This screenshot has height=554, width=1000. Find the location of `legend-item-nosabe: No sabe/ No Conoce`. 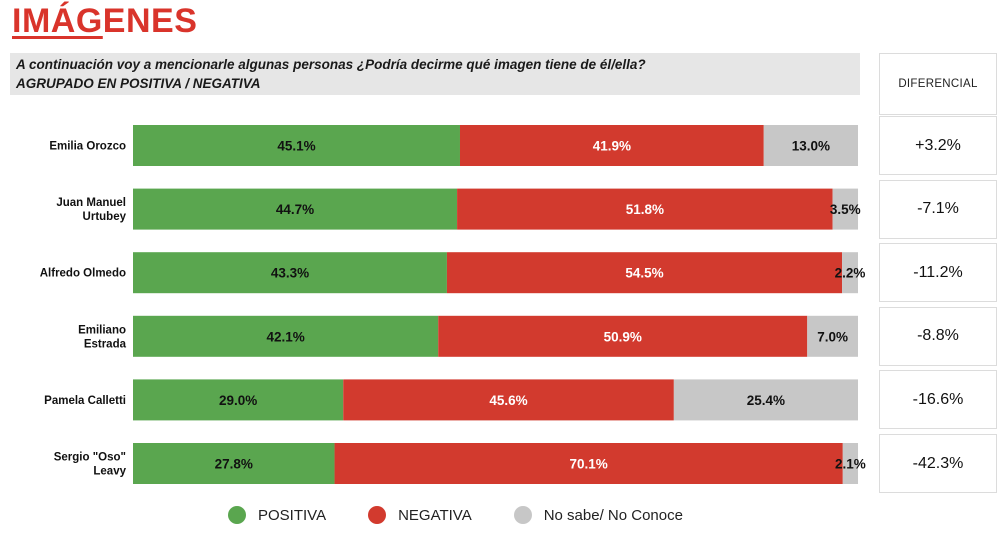

legend-item-nosabe: No sabe/ No Conoce is located at coordinates (598, 515).